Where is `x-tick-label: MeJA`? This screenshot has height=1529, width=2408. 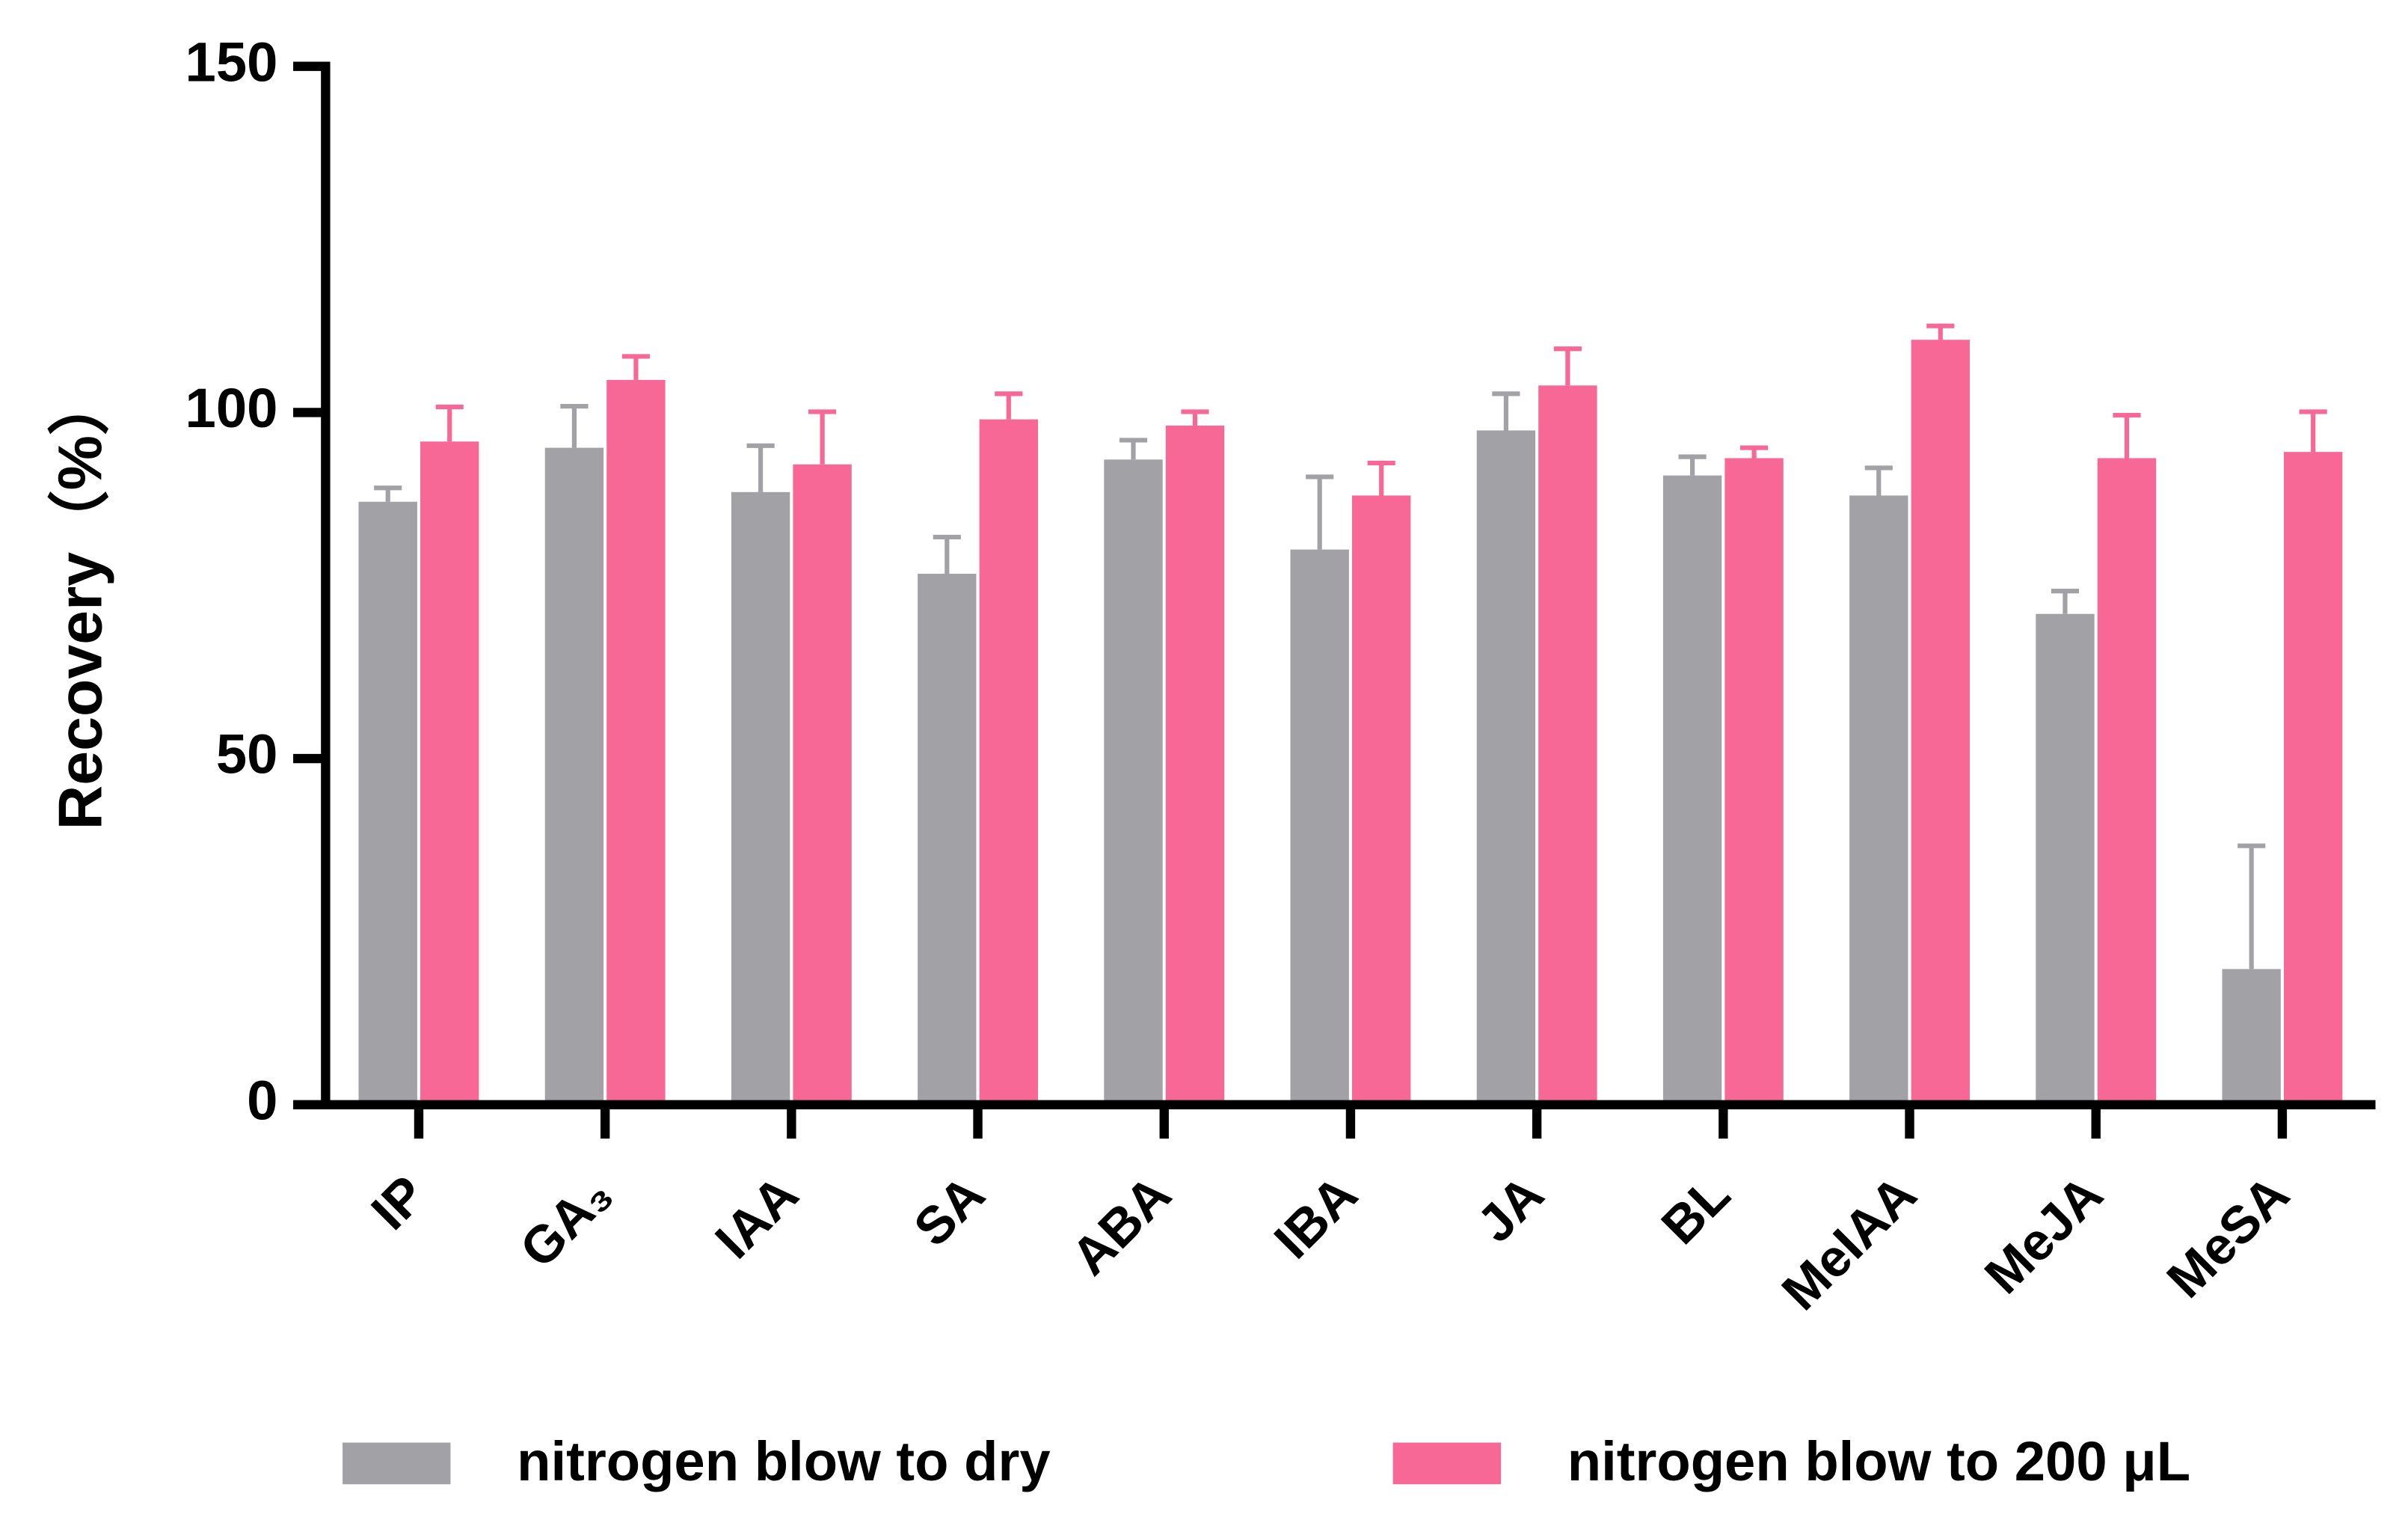
x-tick-label: MeJA is located at coordinates (2043, 1235).